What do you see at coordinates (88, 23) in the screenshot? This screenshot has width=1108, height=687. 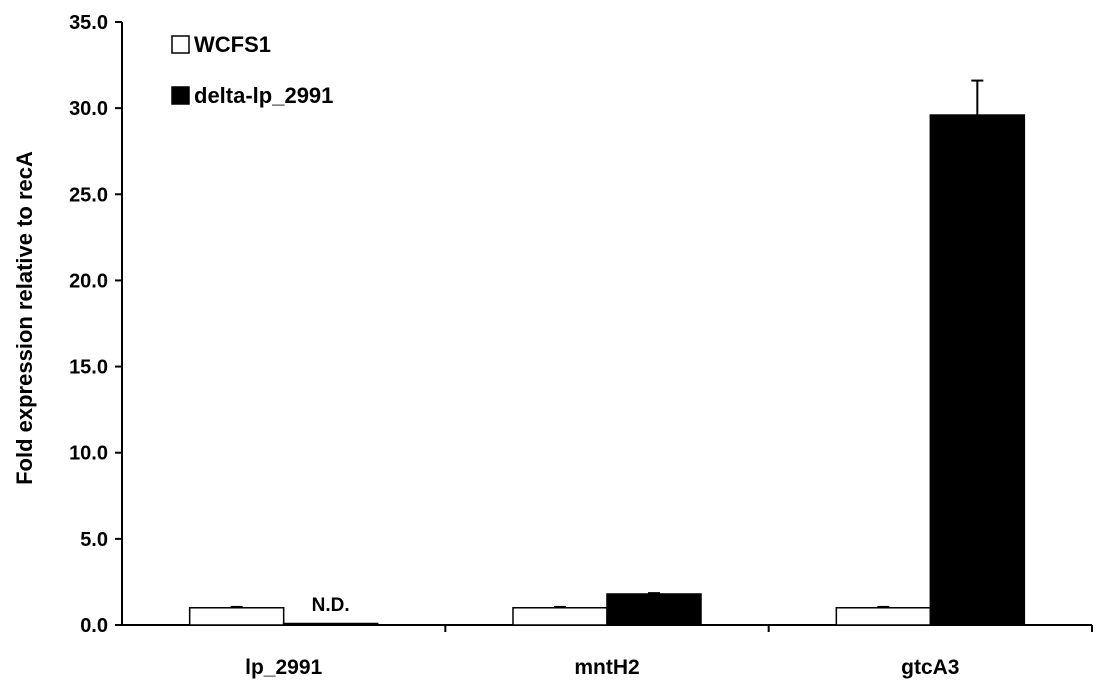 I see `y-tick-label: 35.0` at bounding box center [88, 23].